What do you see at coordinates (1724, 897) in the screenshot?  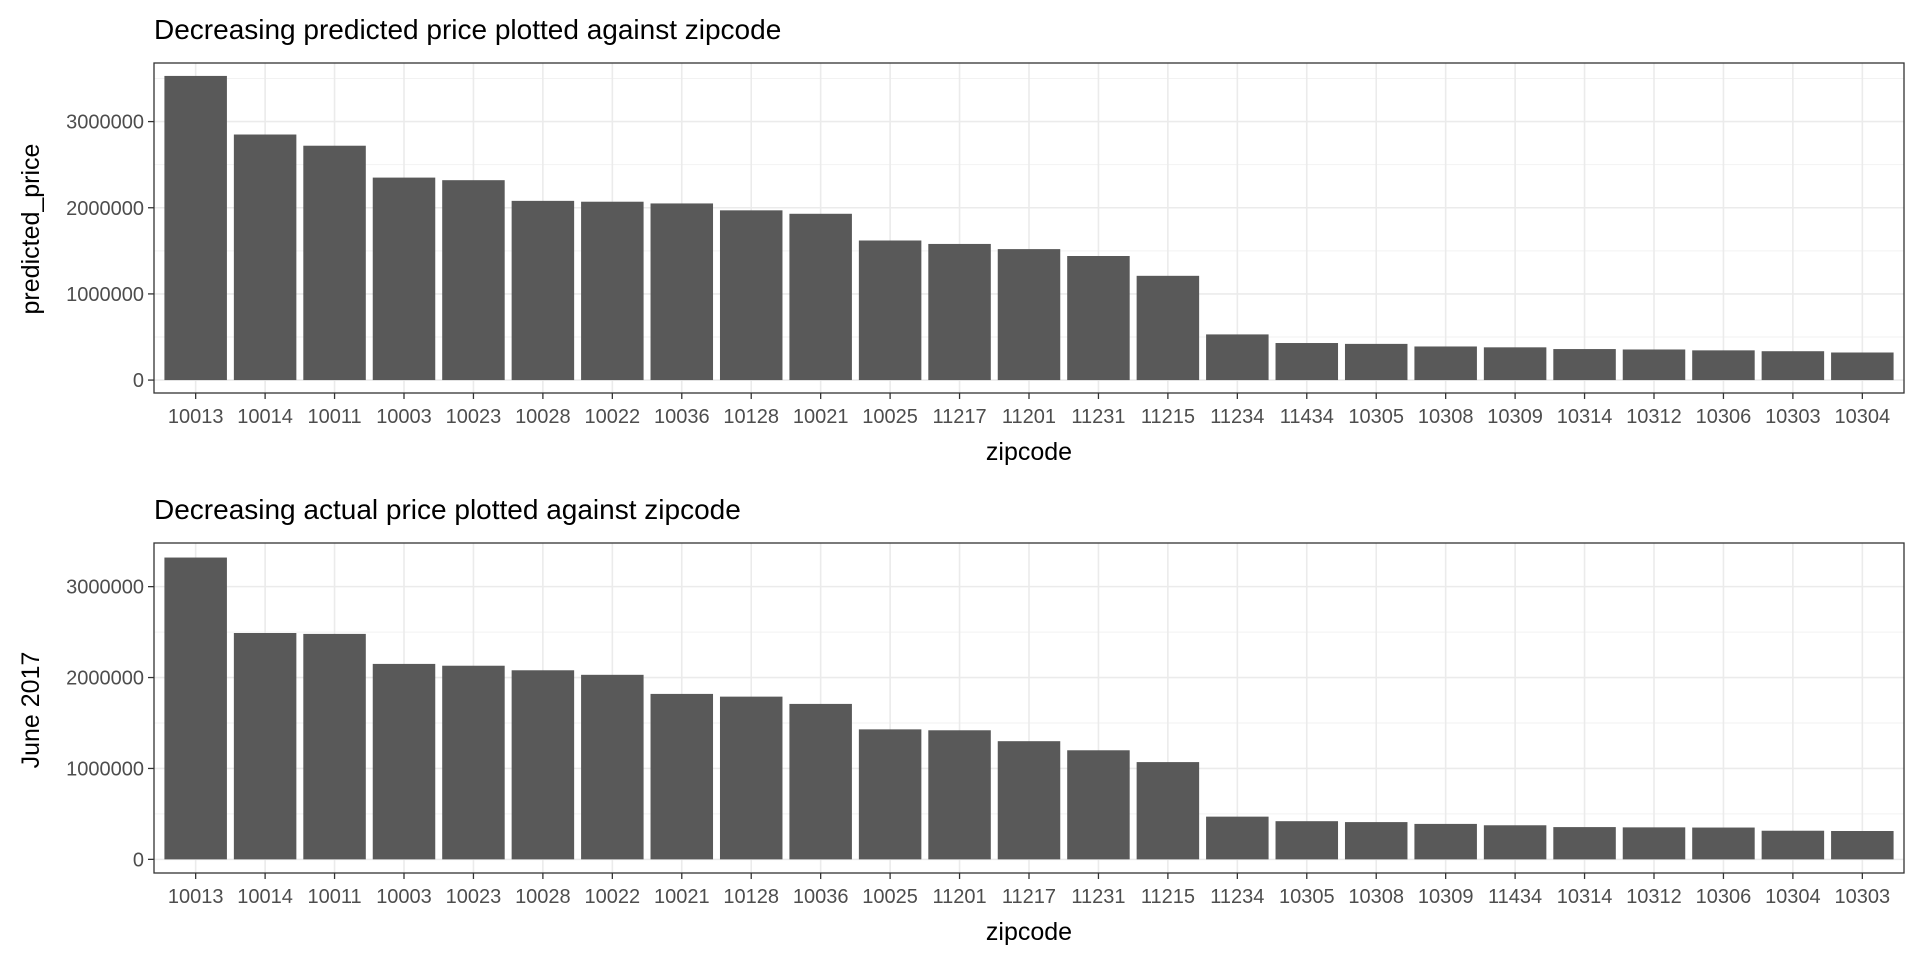 I see `x-tick-label: 10306` at bounding box center [1724, 897].